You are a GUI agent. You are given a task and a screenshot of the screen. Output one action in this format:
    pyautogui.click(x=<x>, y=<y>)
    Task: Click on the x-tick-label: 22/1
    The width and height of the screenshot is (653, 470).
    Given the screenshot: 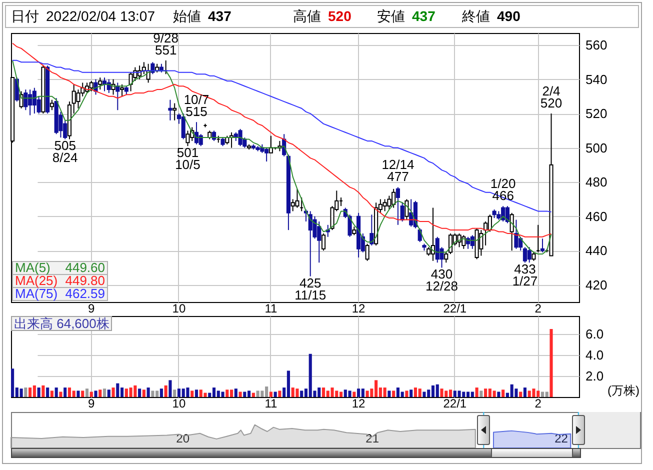 What is the action you would take?
    pyautogui.click(x=455, y=309)
    